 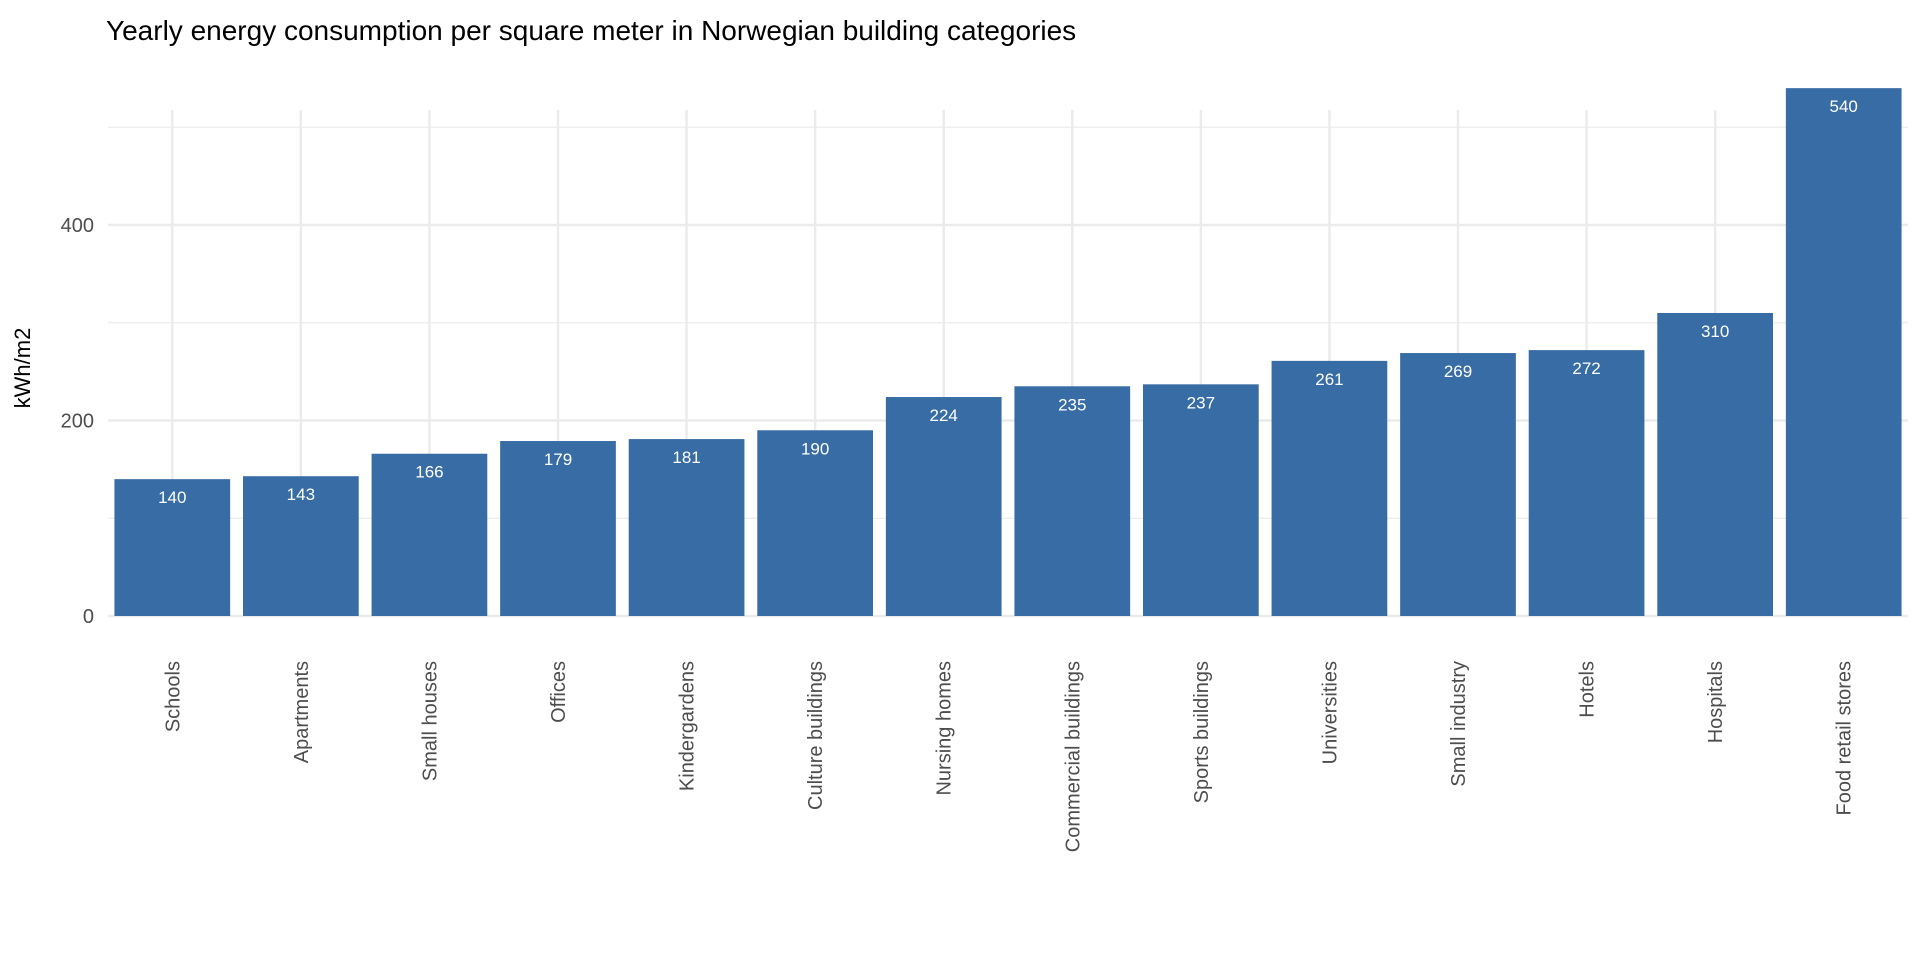 What do you see at coordinates (558, 459) in the screenshot?
I see `data-label: 179` at bounding box center [558, 459].